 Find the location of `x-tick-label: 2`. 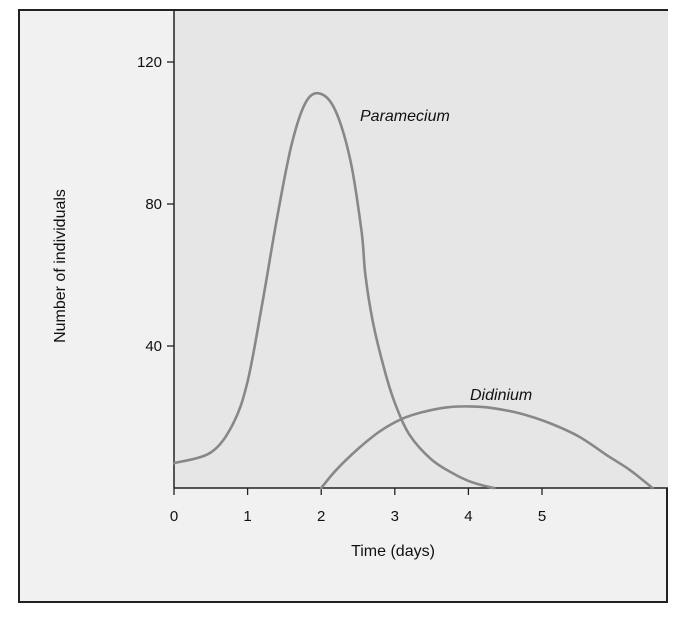

x-tick-label: 2 is located at coordinates (321, 516).